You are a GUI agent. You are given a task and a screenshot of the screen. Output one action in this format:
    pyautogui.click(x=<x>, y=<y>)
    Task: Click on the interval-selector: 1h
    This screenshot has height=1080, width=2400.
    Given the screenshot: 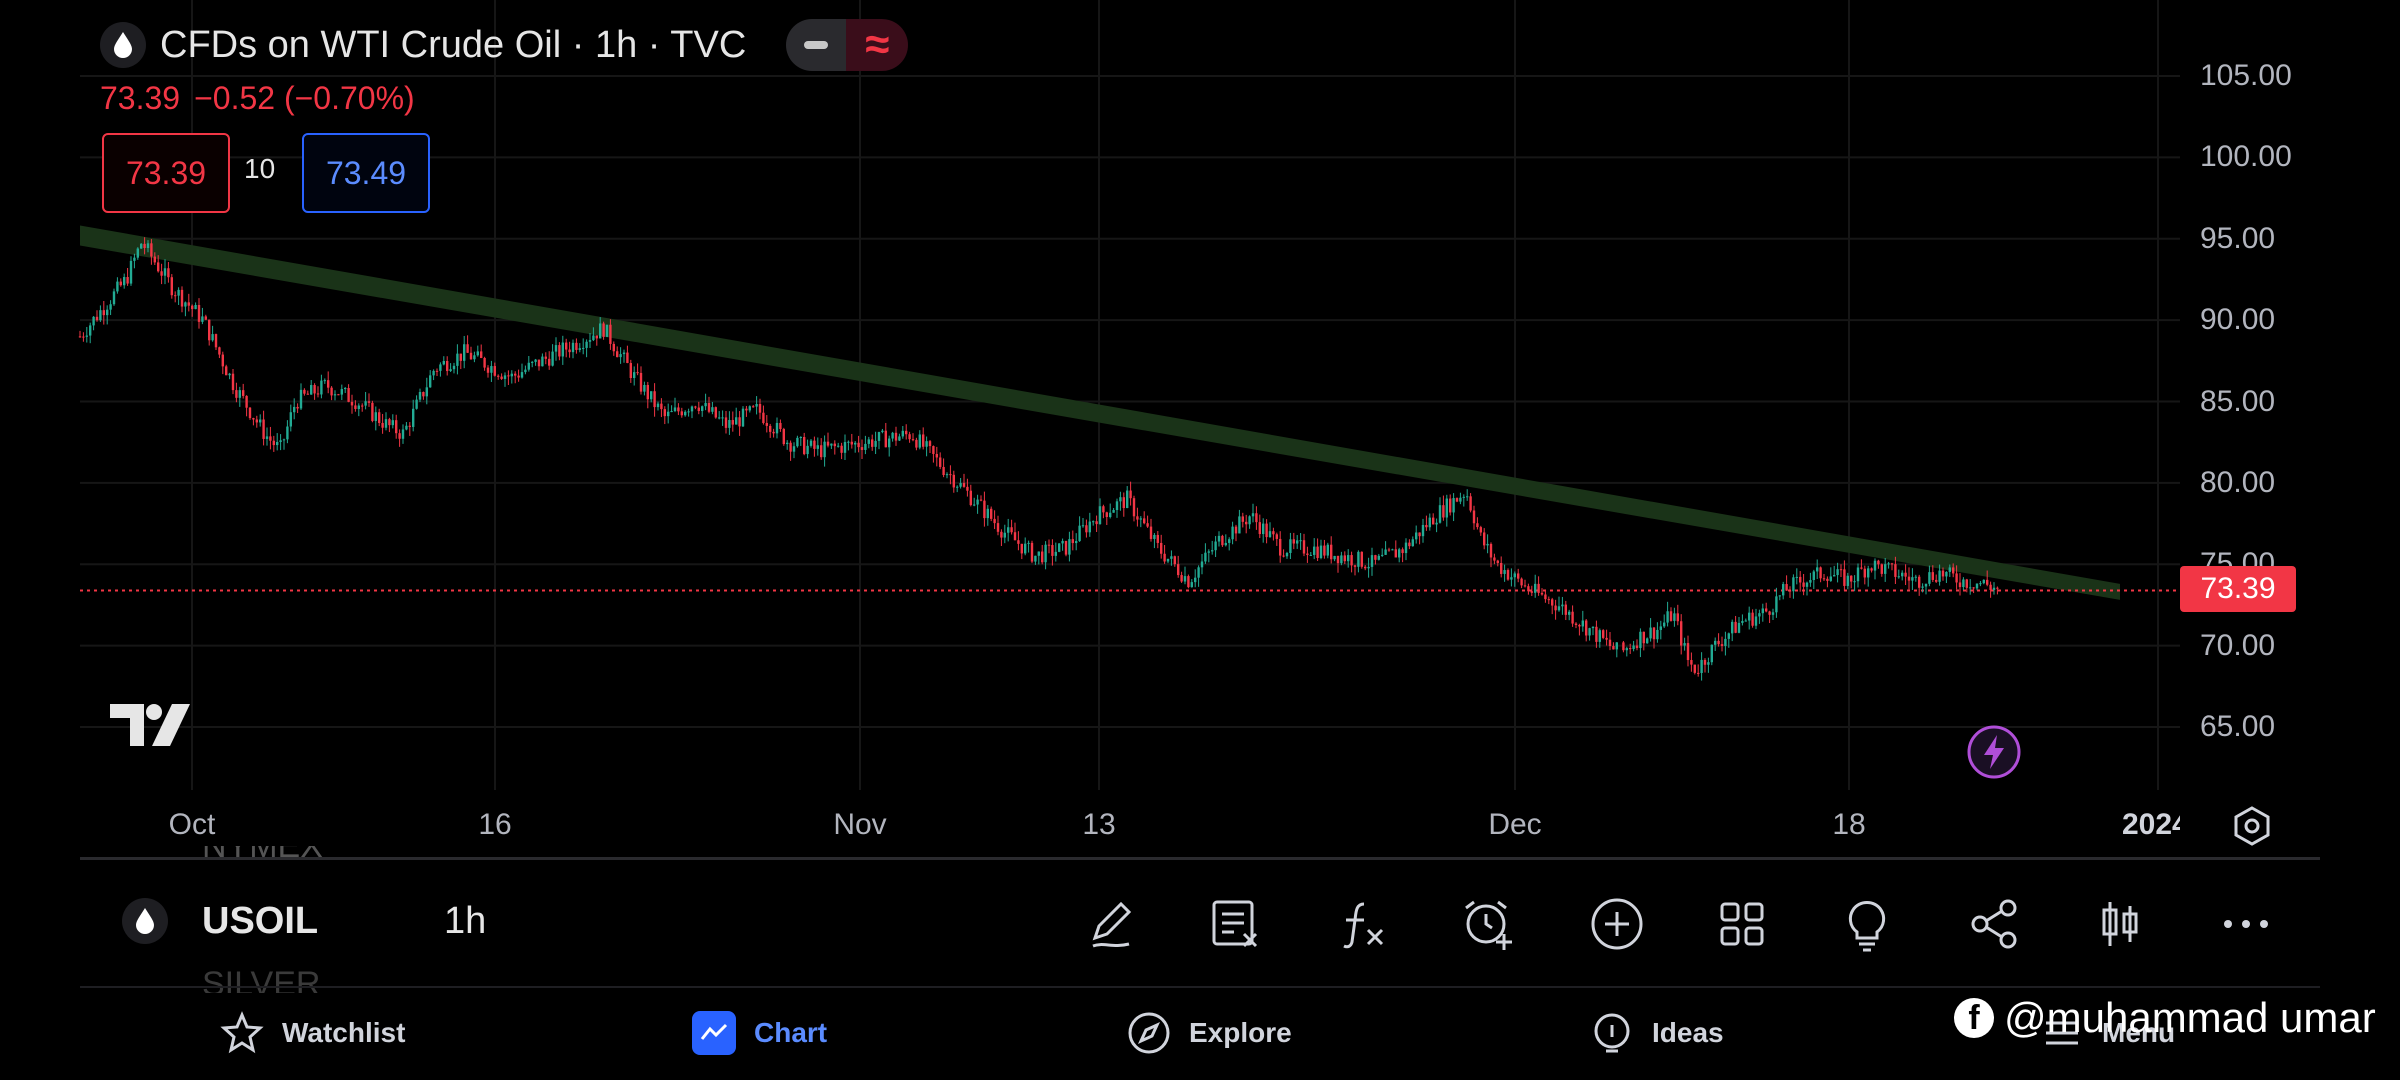 What is the action you would take?
    pyautogui.click(x=465, y=921)
    